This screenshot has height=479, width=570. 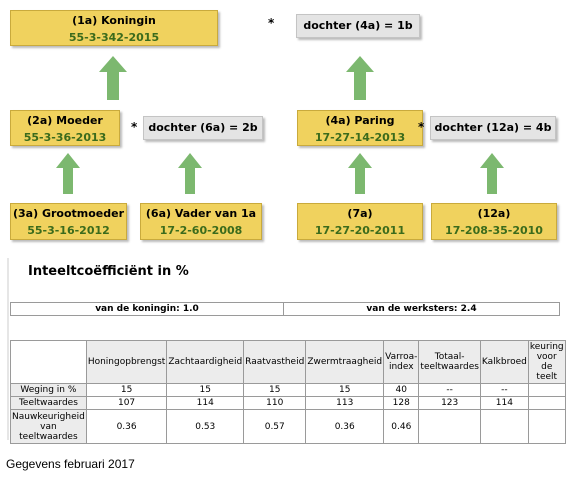 What do you see at coordinates (275, 403) in the screenshot?
I see `value-cell: 110` at bounding box center [275, 403].